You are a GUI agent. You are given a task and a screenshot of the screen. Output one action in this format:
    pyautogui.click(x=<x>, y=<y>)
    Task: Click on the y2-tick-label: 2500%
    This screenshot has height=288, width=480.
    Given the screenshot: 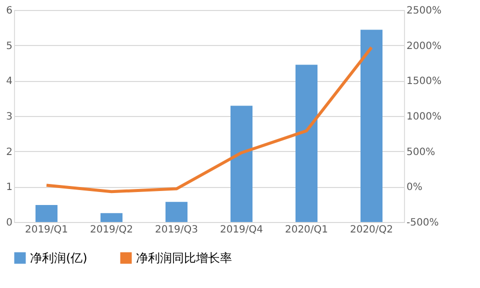 What is the action you would take?
    pyautogui.click(x=424, y=11)
    